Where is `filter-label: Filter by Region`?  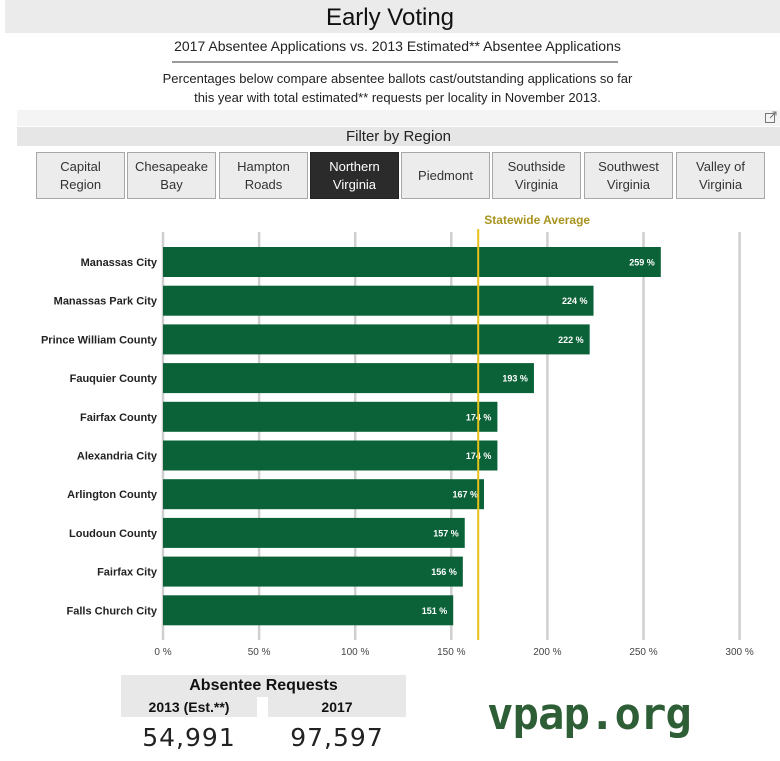
filter-label: Filter by Region is located at coordinates (398, 136).